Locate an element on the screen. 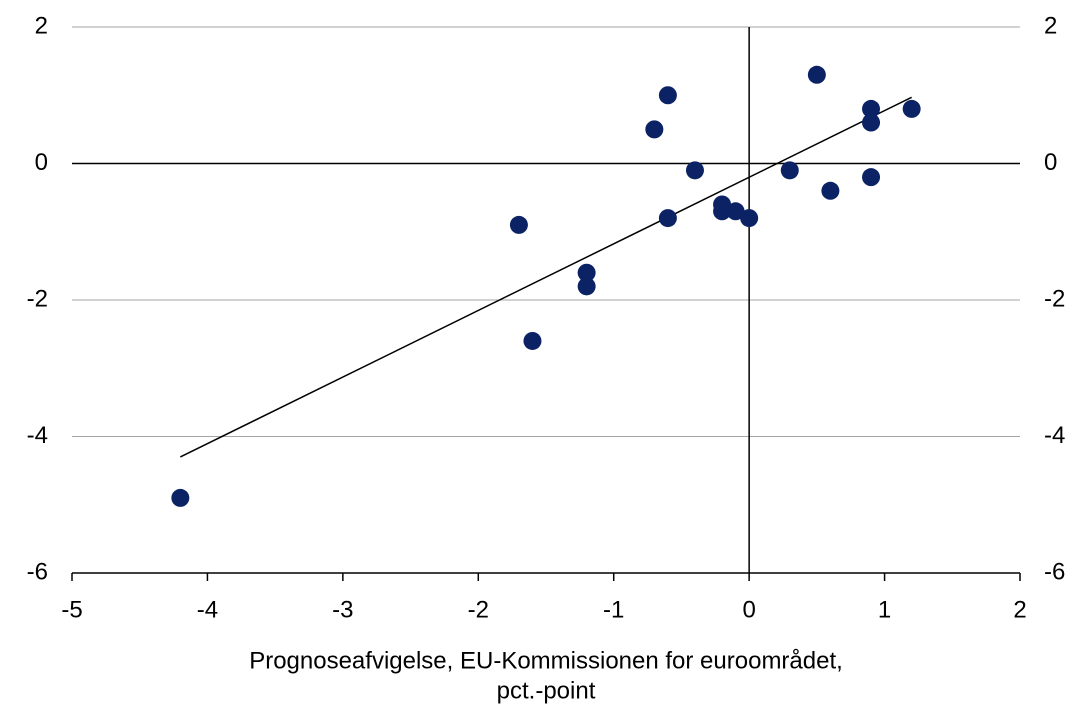 The image size is (1083, 707). x-tick-label: -4 is located at coordinates (207, 609).